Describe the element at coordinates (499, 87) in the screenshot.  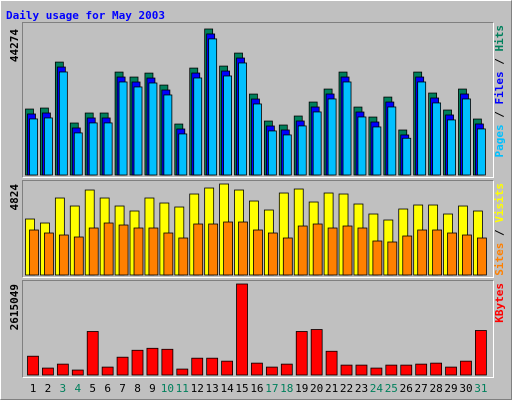
I see `legend-entry: Files` at that location.